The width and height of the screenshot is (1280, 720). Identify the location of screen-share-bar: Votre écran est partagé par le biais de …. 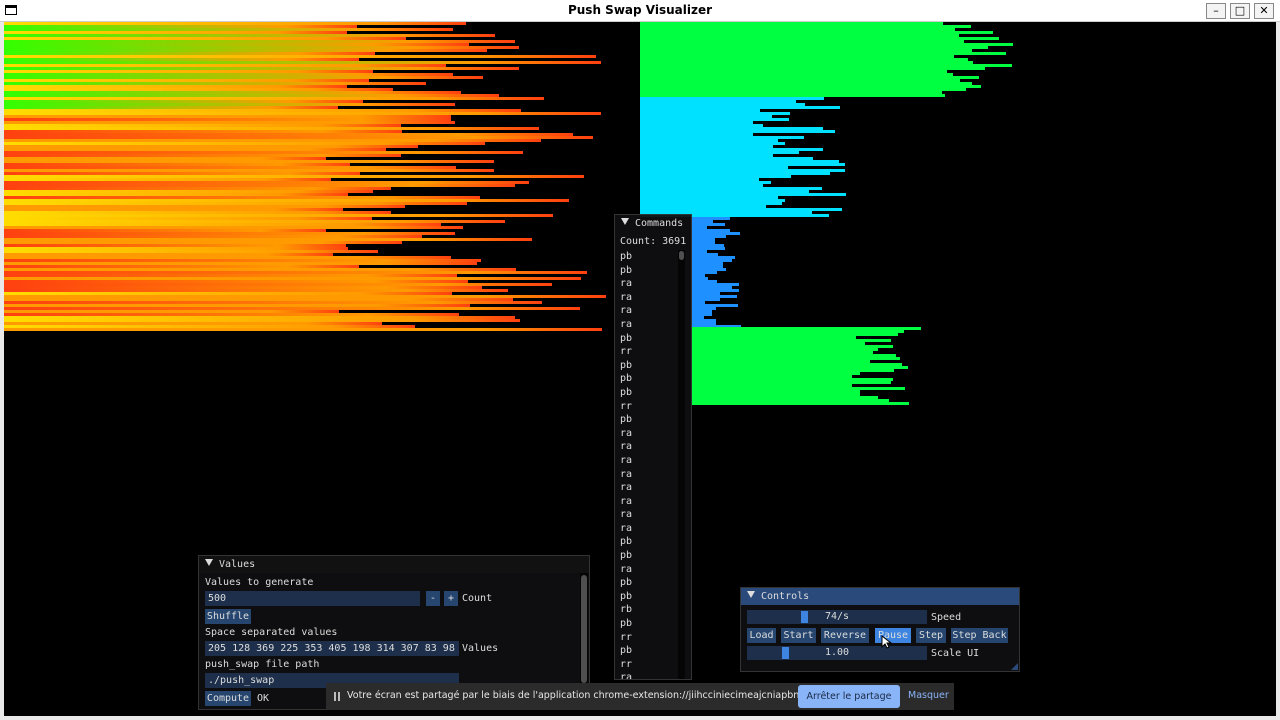
(640, 696).